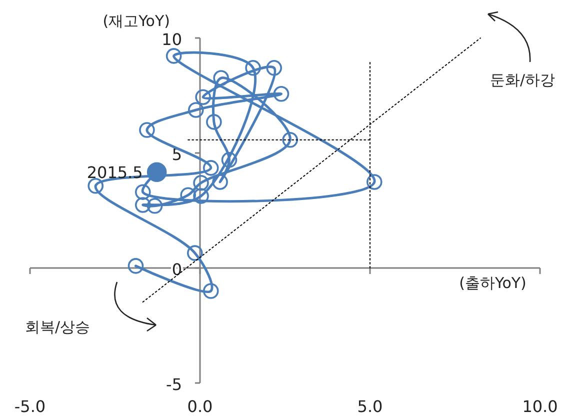 The image size is (561, 417). I want to click on y-tick-label: 10, so click(172, 39).